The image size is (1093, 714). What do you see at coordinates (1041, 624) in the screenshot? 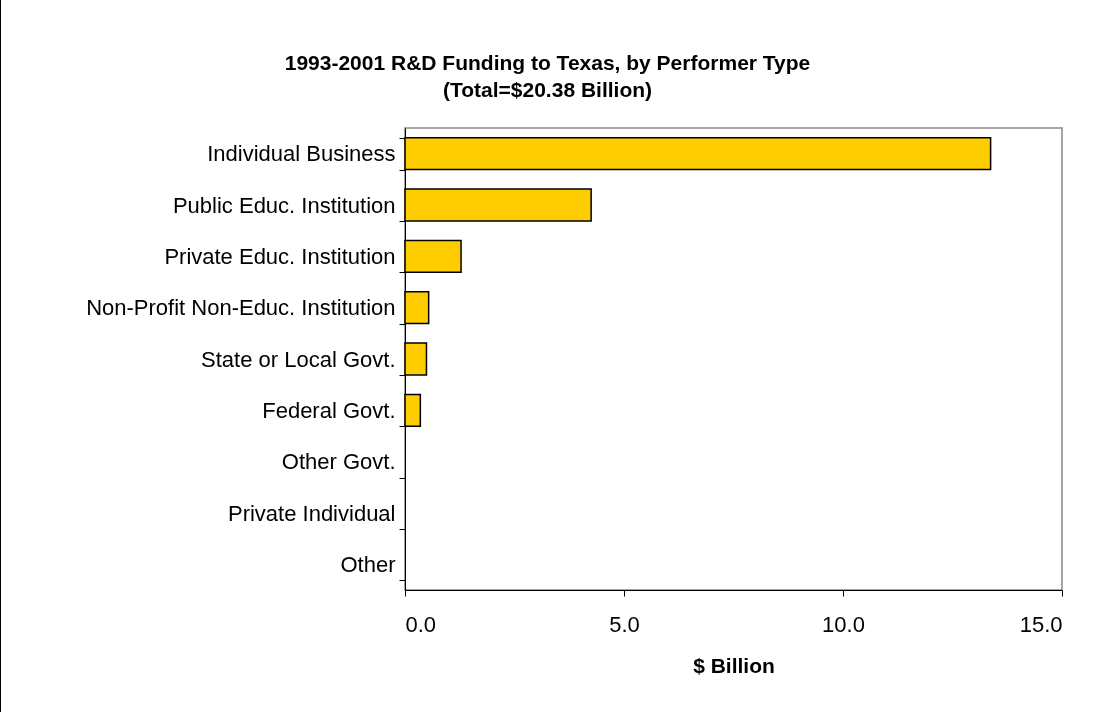
I see `x-tick-label: 15.0` at bounding box center [1041, 624].